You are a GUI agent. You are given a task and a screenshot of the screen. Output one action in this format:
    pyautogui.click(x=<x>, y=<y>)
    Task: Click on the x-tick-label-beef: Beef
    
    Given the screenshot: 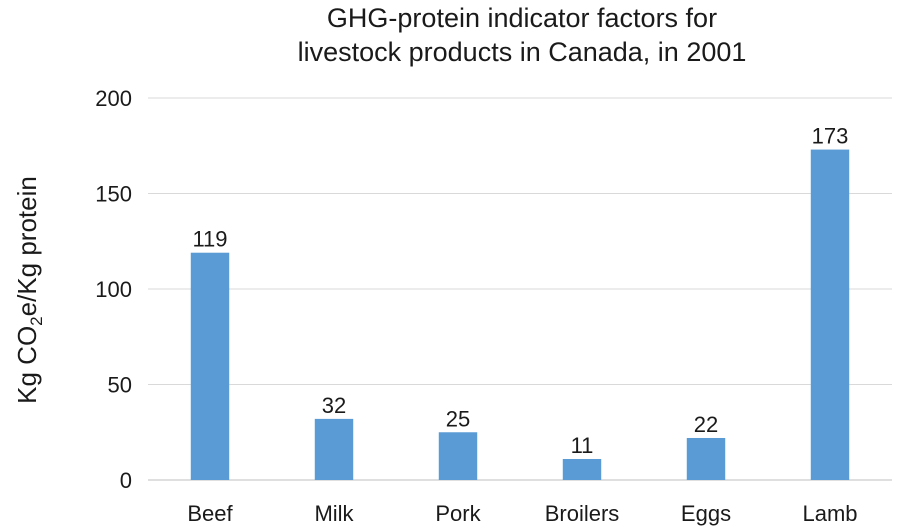 What is the action you would take?
    pyautogui.click(x=210, y=513)
    